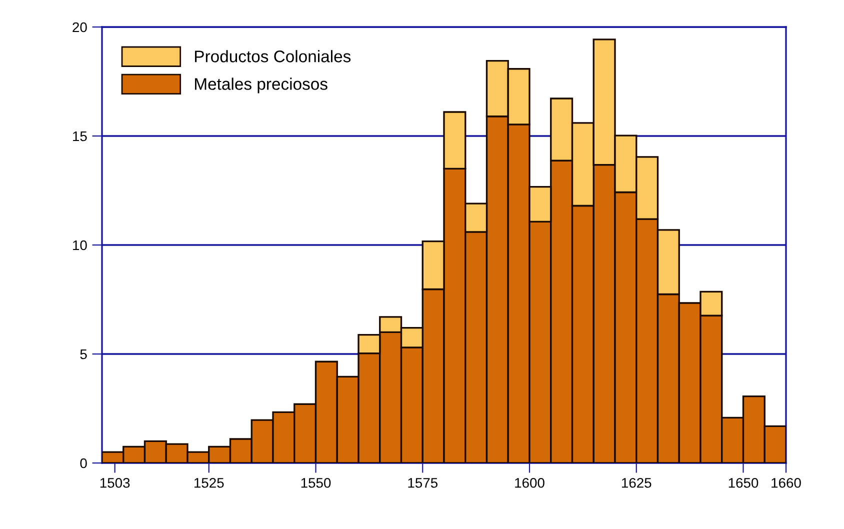 The image size is (844, 529). Describe the element at coordinates (80, 136) in the screenshot. I see `y-tick-label: 15` at that location.